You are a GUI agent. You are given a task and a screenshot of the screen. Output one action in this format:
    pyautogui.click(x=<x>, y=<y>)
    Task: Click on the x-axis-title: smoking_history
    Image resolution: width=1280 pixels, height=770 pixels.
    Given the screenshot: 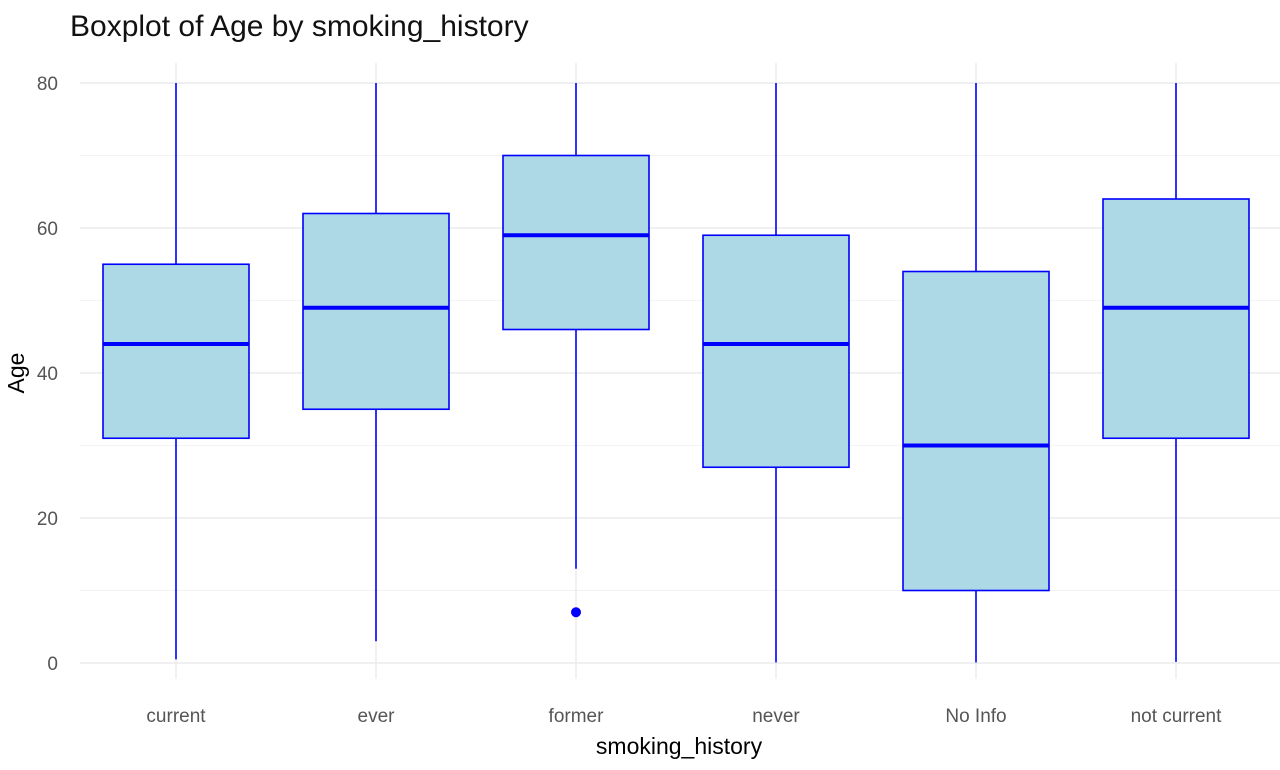 What is the action you would take?
    pyautogui.click(x=679, y=746)
    